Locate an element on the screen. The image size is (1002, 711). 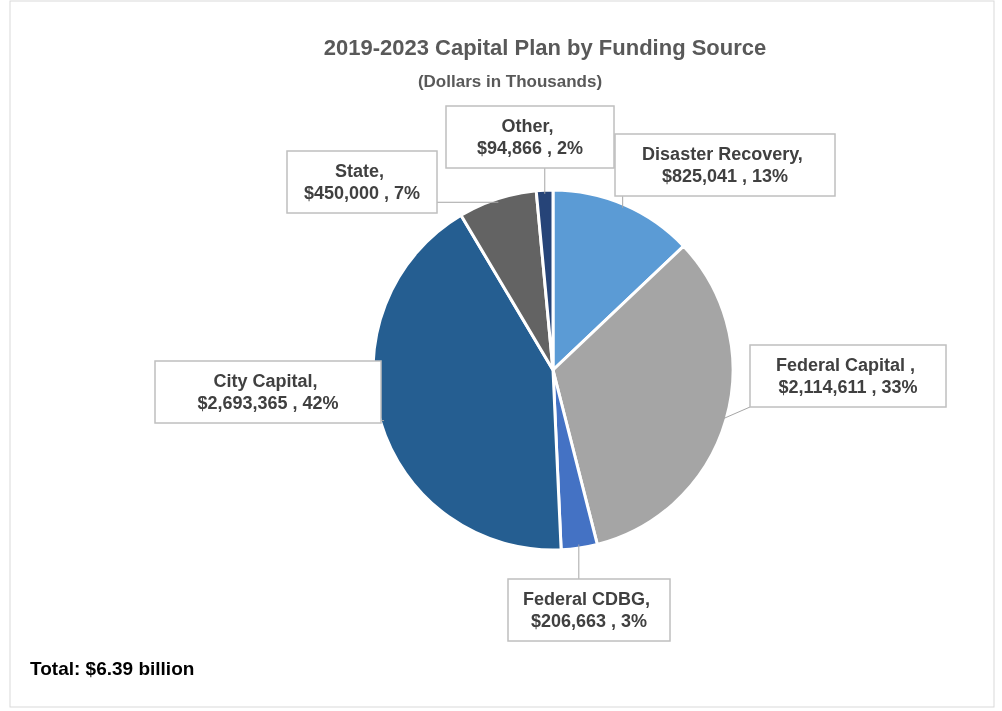
slice-label: Federal Capital , $2,114,611 , 33% is located at coordinates (848, 376).